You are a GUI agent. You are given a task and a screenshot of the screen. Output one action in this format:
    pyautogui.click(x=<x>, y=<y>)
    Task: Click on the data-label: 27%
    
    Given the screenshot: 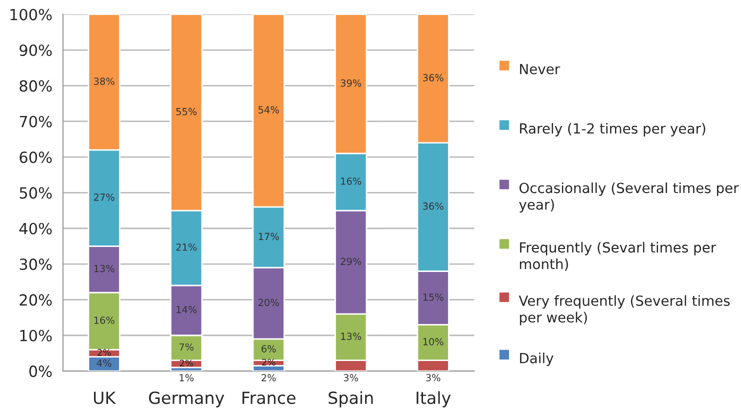 What is the action you would take?
    pyautogui.click(x=104, y=197)
    